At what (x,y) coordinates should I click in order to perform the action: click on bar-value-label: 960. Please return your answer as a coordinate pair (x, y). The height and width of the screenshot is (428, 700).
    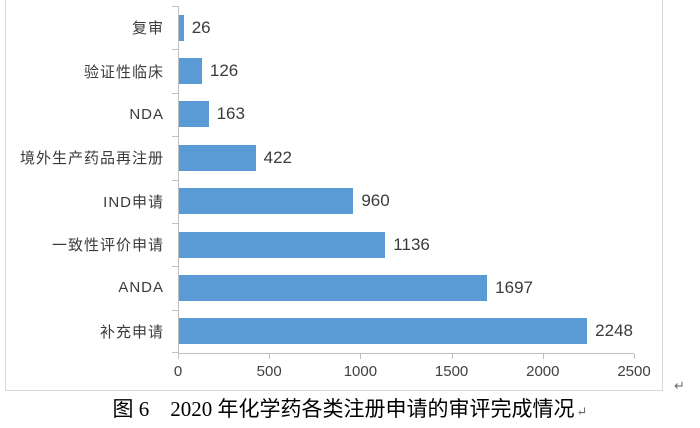
    Looking at the image, I should click on (375, 201).